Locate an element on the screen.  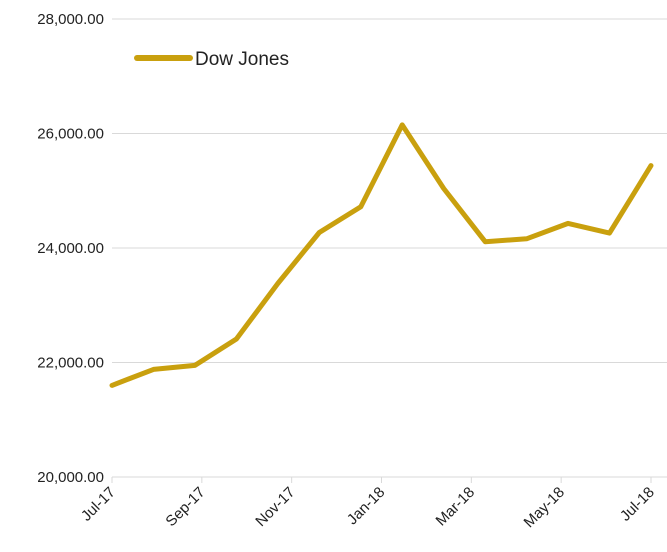
x-tick-label: Sep-17 is located at coordinates (185, 507).